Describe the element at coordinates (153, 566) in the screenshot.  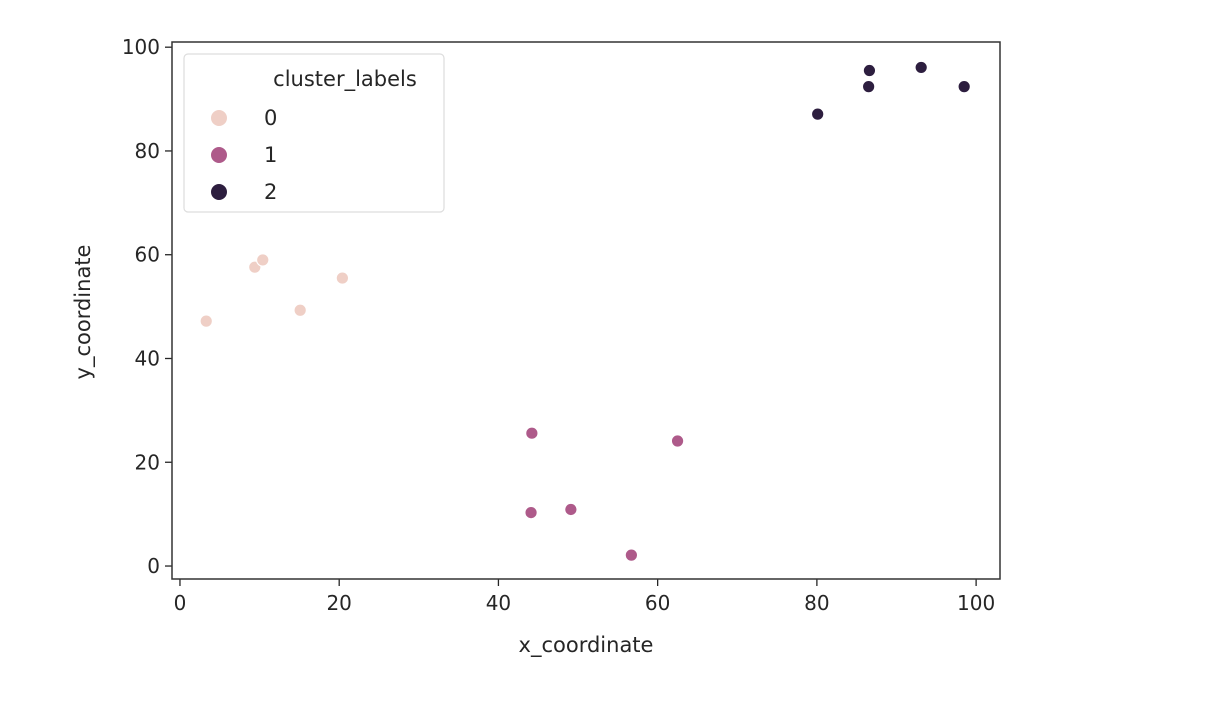
I see `y-tick-label: 0` at that location.